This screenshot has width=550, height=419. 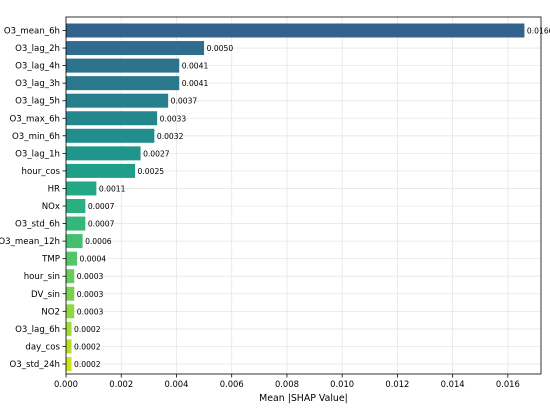 I want to click on value-label: 0.0004, so click(x=93, y=259).